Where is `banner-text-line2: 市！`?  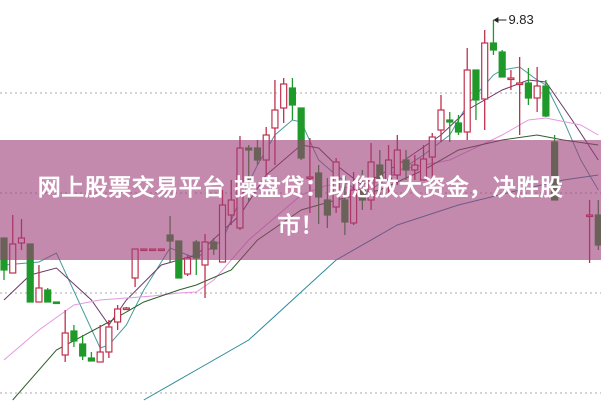
banner-text-line2: 市！ is located at coordinates (300, 226).